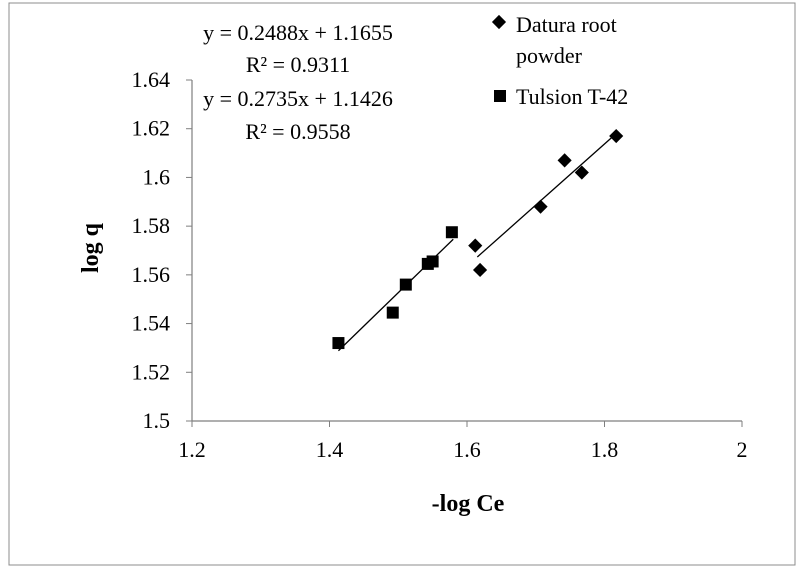  Describe the element at coordinates (151, 371) in the screenshot. I see `y-tick-label: 1.52` at that location.